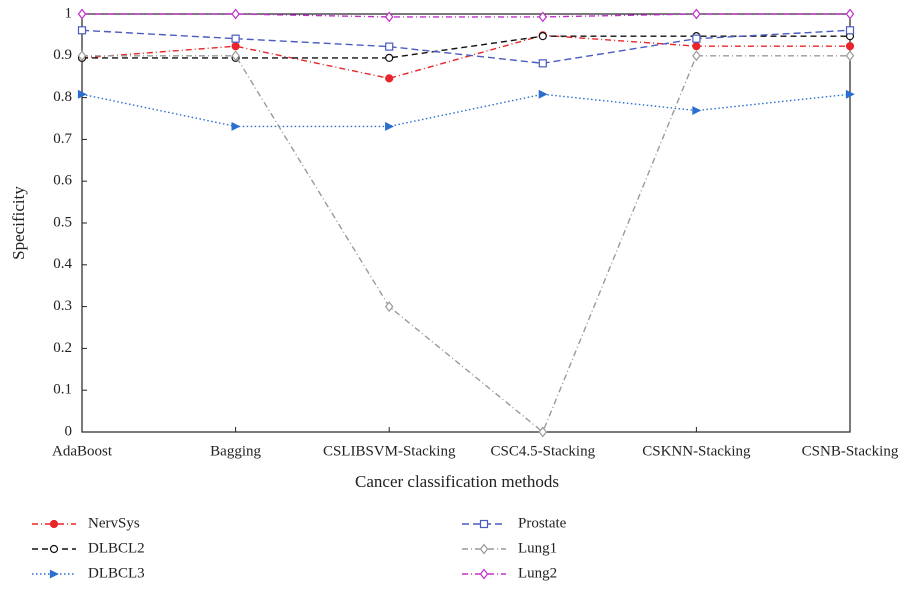 The image size is (910, 594). Describe the element at coordinates (62, 97) in the screenshot. I see `y-tick-label: 0.8` at that location.